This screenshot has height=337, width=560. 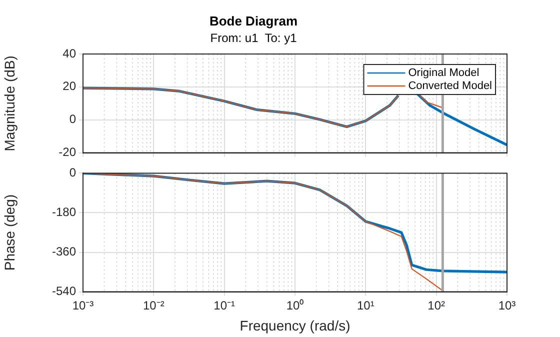 I want to click on y-tick-label: 20, so click(x=69, y=86).